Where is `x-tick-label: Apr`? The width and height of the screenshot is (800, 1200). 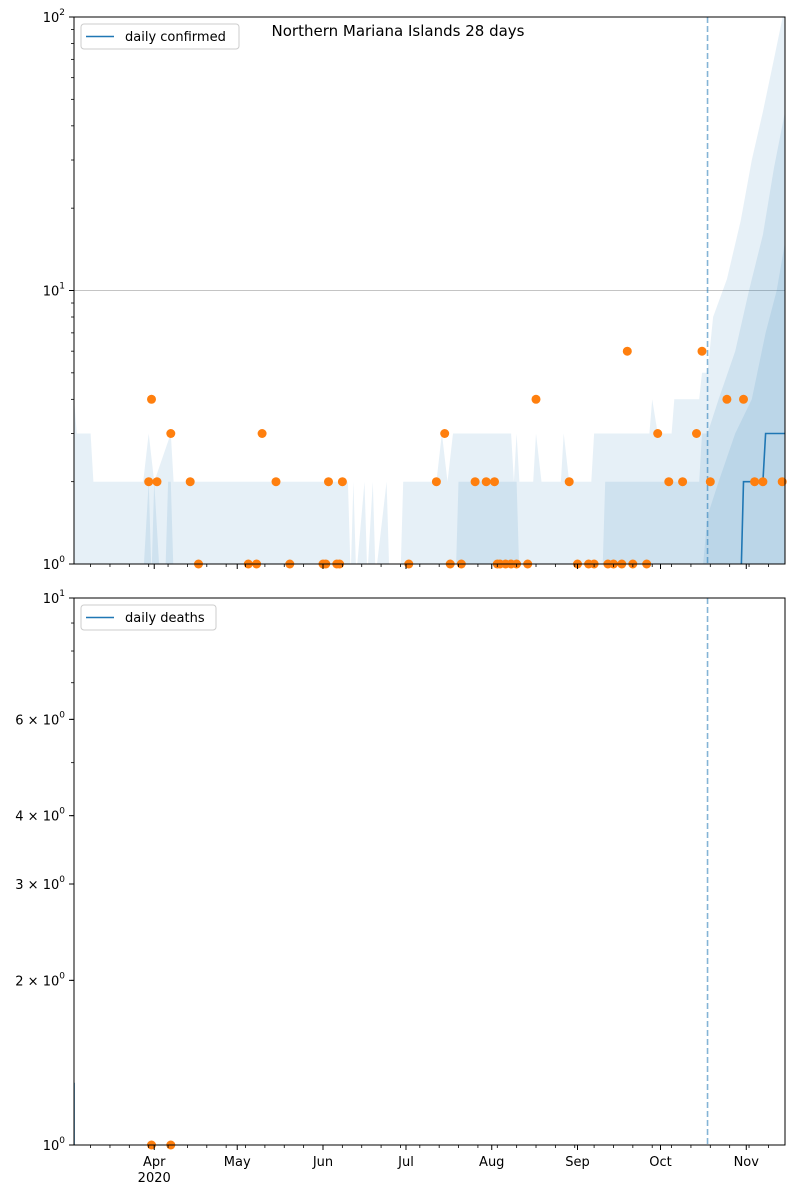 x-tick-label: Apr is located at coordinates (154, 1162).